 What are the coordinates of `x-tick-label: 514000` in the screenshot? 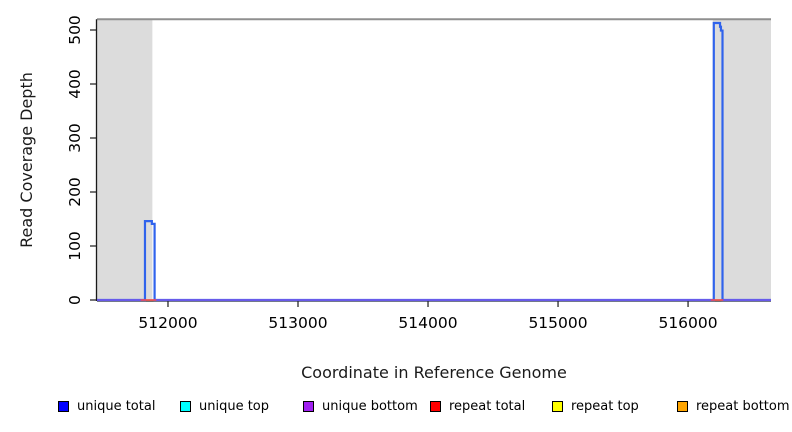 It's located at (427, 323).